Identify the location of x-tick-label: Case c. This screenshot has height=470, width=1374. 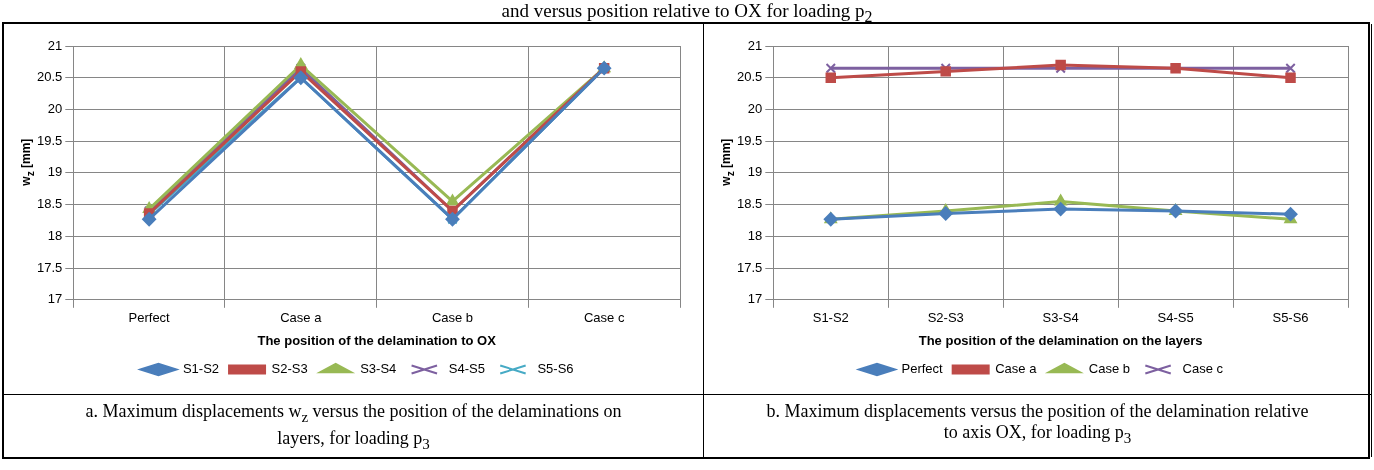
(604, 318).